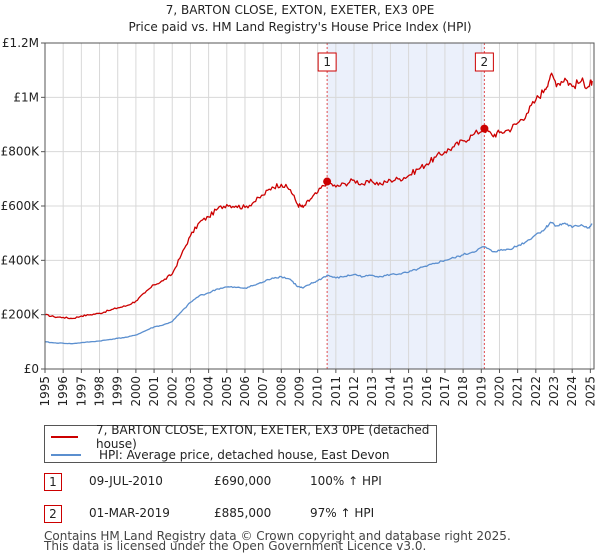 Image resolution: width=600 pixels, height=560 pixels. What do you see at coordinates (406, 155) in the screenshot?
I see `sale-points` at bounding box center [406, 155].